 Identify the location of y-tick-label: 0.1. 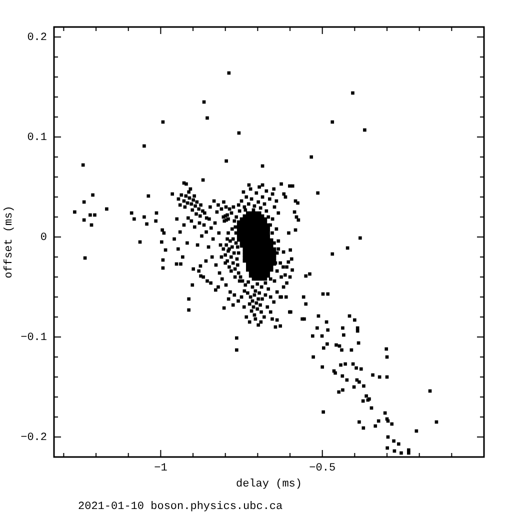
(37, 138).